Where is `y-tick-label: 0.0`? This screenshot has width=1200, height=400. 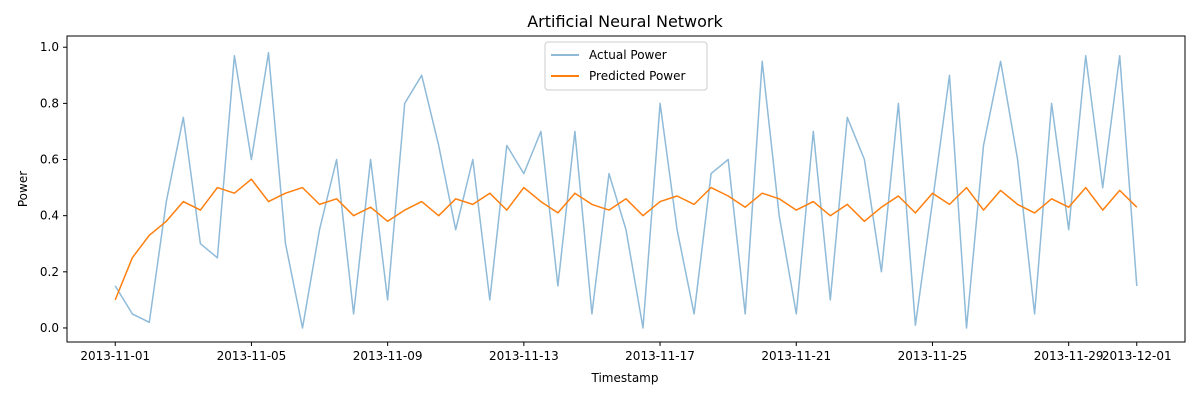 y-tick-label: 0.0 is located at coordinates (49, 328).